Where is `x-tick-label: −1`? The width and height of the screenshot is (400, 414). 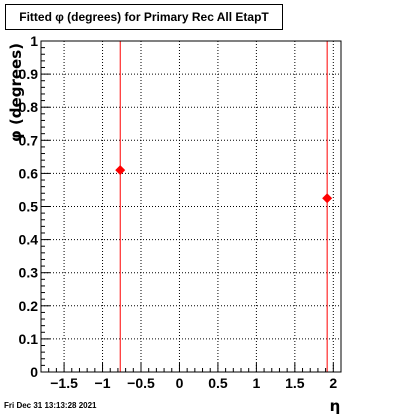
x-tick-label: −1 is located at coordinates (103, 383).